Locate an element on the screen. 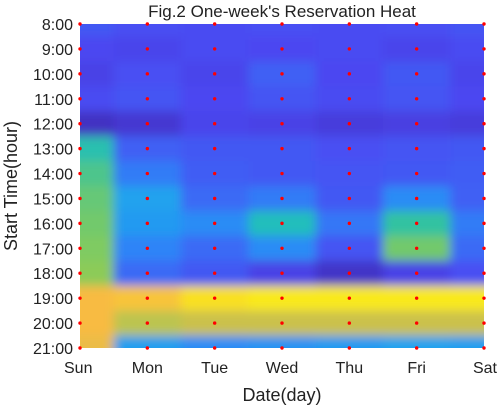 This screenshot has width=500, height=410. chart-title: Fig.2 One-week's Reservation Heat is located at coordinates (282, 11).